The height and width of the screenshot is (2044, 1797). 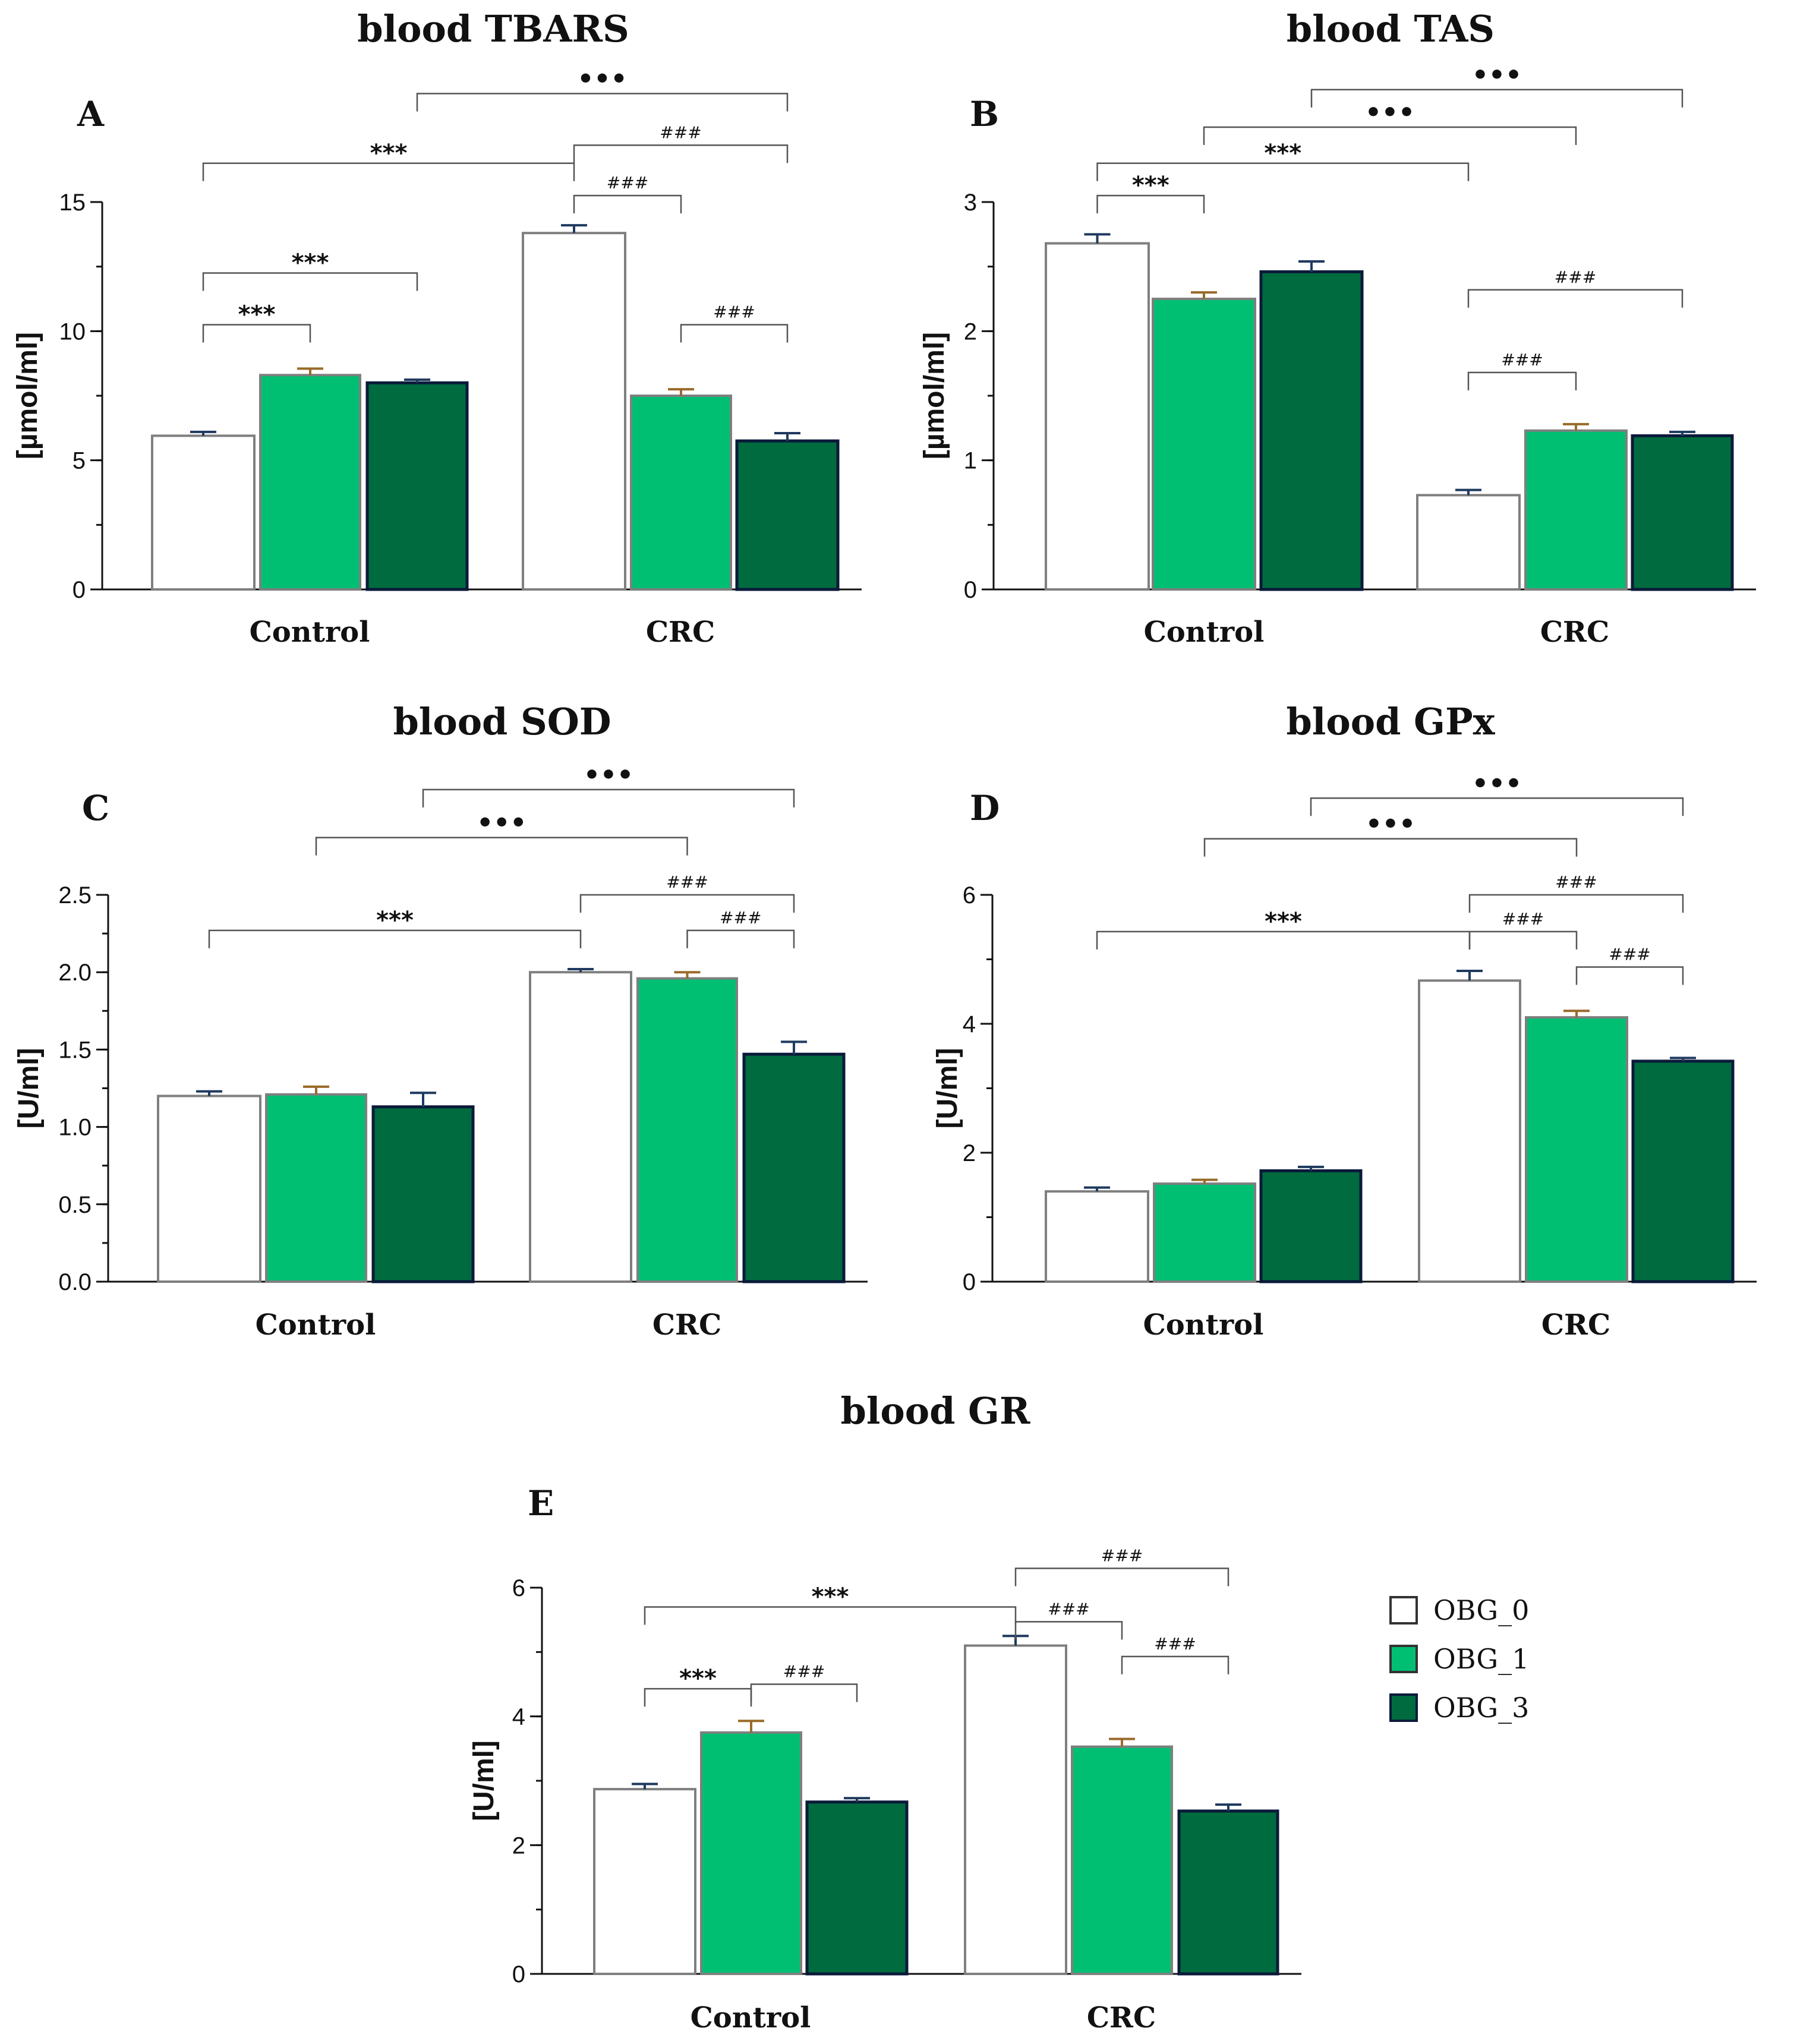 I want to click on y-tick-label: 3, so click(x=970, y=203).